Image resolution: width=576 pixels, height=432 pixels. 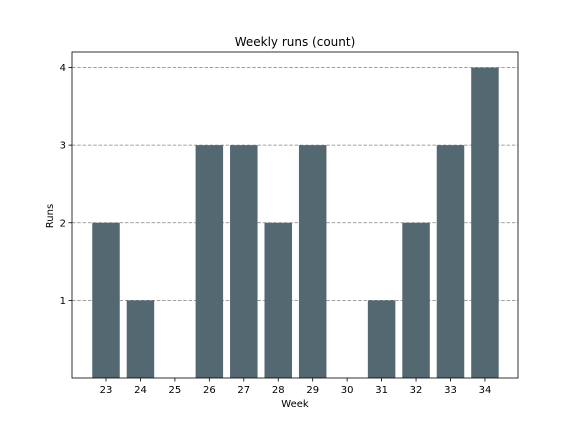 What do you see at coordinates (347, 390) in the screenshot?
I see `x-tick-label-30: 30` at bounding box center [347, 390].